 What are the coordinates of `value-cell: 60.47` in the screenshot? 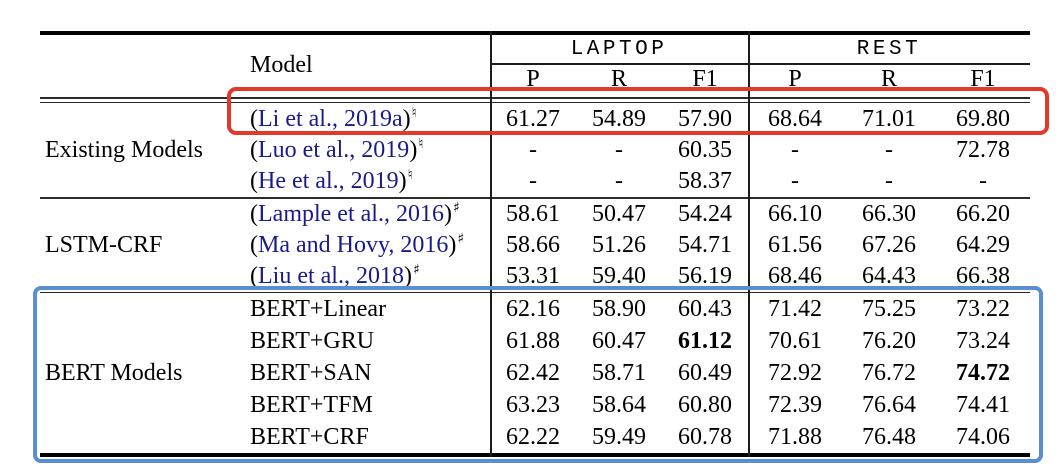 It's located at (619, 341).